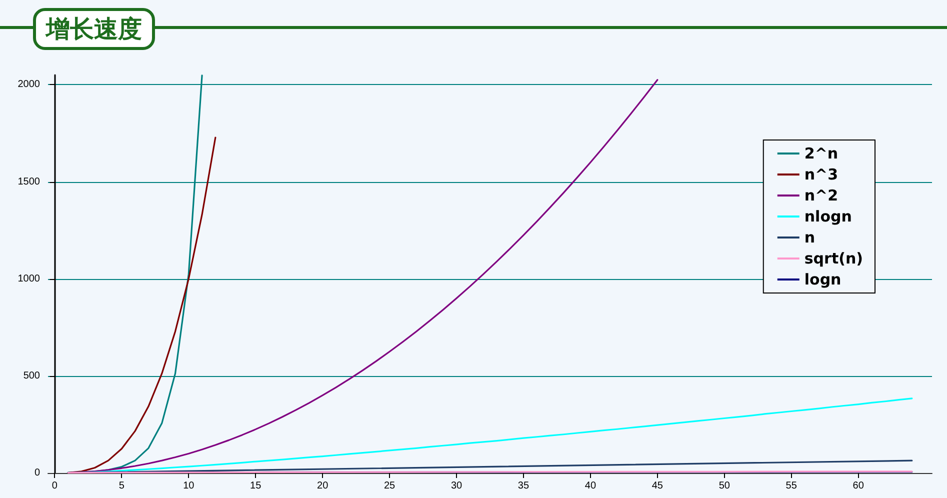  What do you see at coordinates (323, 486) in the screenshot?
I see `x-tick-label: 20` at bounding box center [323, 486].